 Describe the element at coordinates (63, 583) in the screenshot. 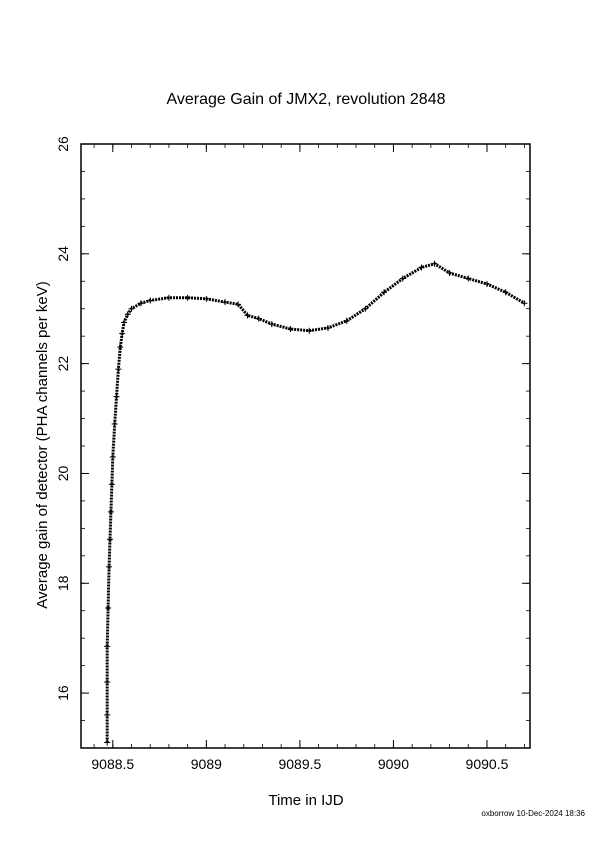

I see `y-tick-label-1: 18` at that location.